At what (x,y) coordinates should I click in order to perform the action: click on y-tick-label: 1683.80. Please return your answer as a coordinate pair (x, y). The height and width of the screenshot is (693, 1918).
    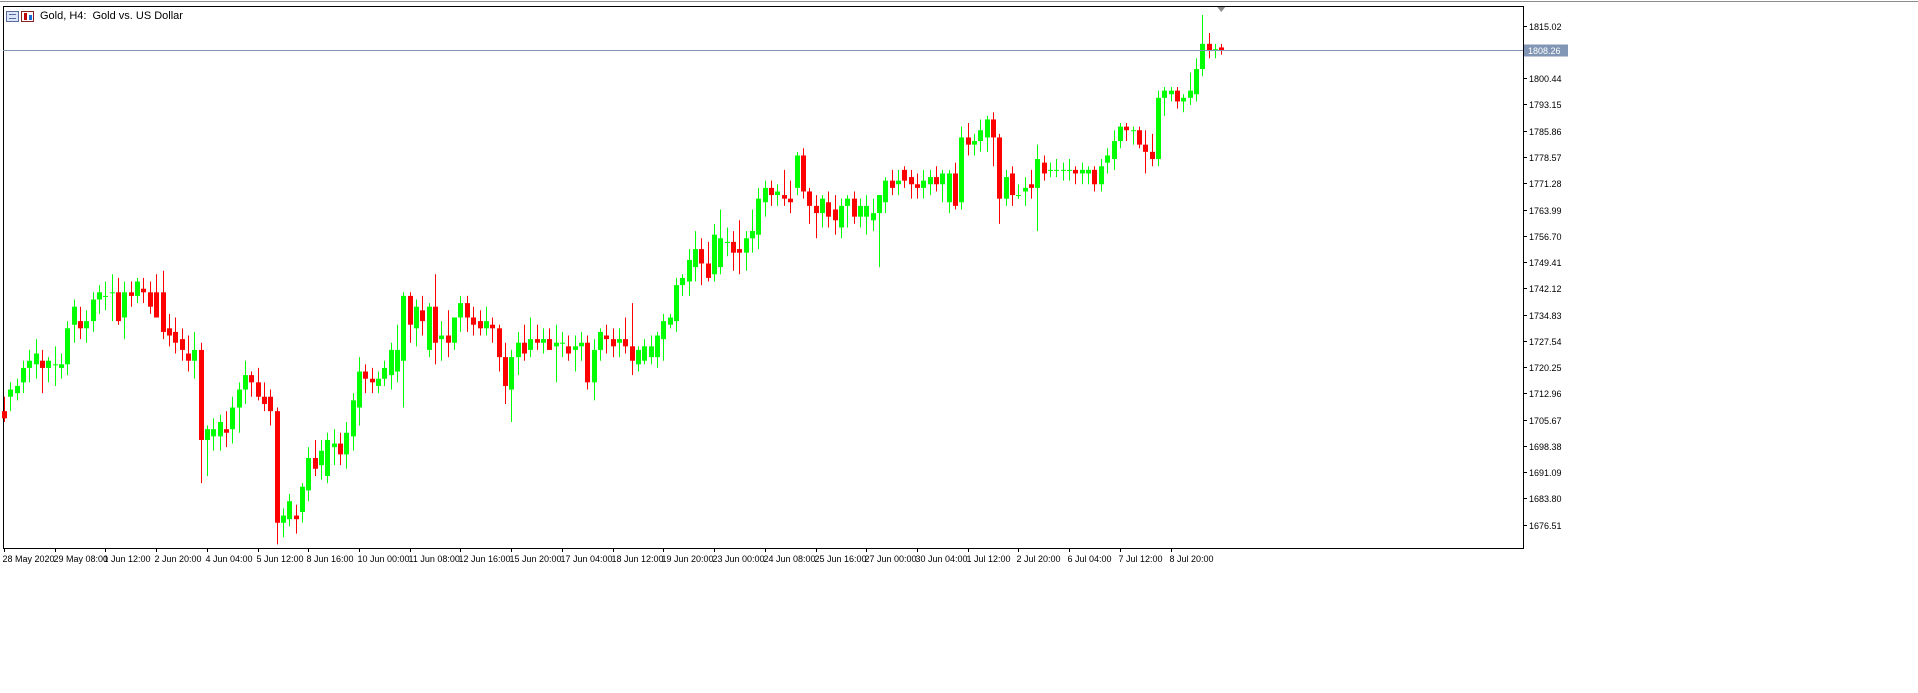
    Looking at the image, I should click on (1545, 499).